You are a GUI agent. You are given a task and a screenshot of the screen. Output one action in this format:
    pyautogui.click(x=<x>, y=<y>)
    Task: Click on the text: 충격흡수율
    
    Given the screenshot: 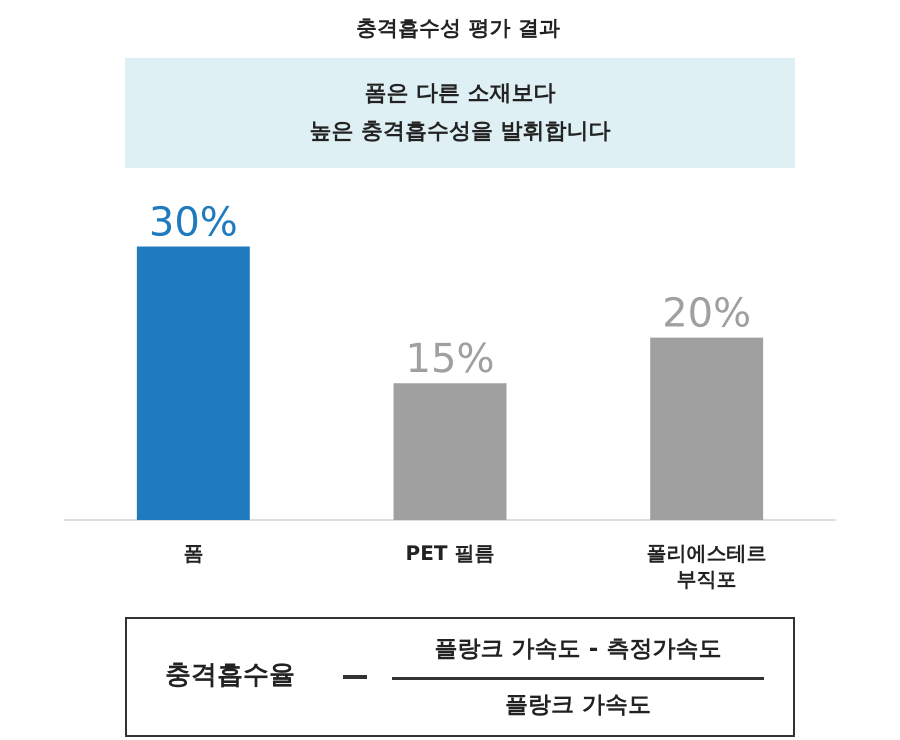 What is the action you would take?
    pyautogui.click(x=230, y=675)
    